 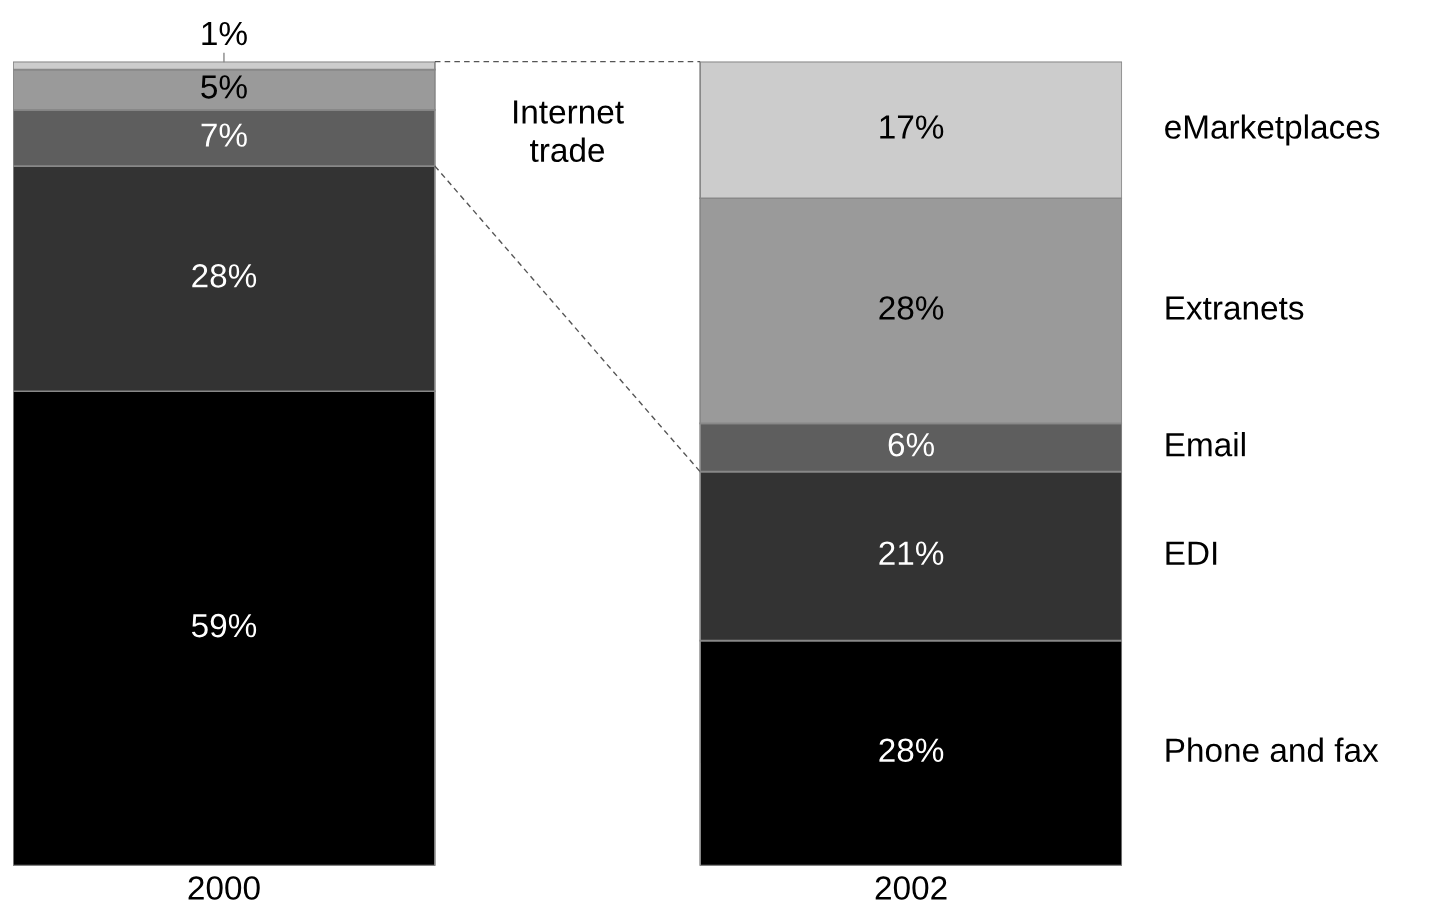 What do you see at coordinates (911, 553) in the screenshot?
I see `data-label: 21%` at bounding box center [911, 553].